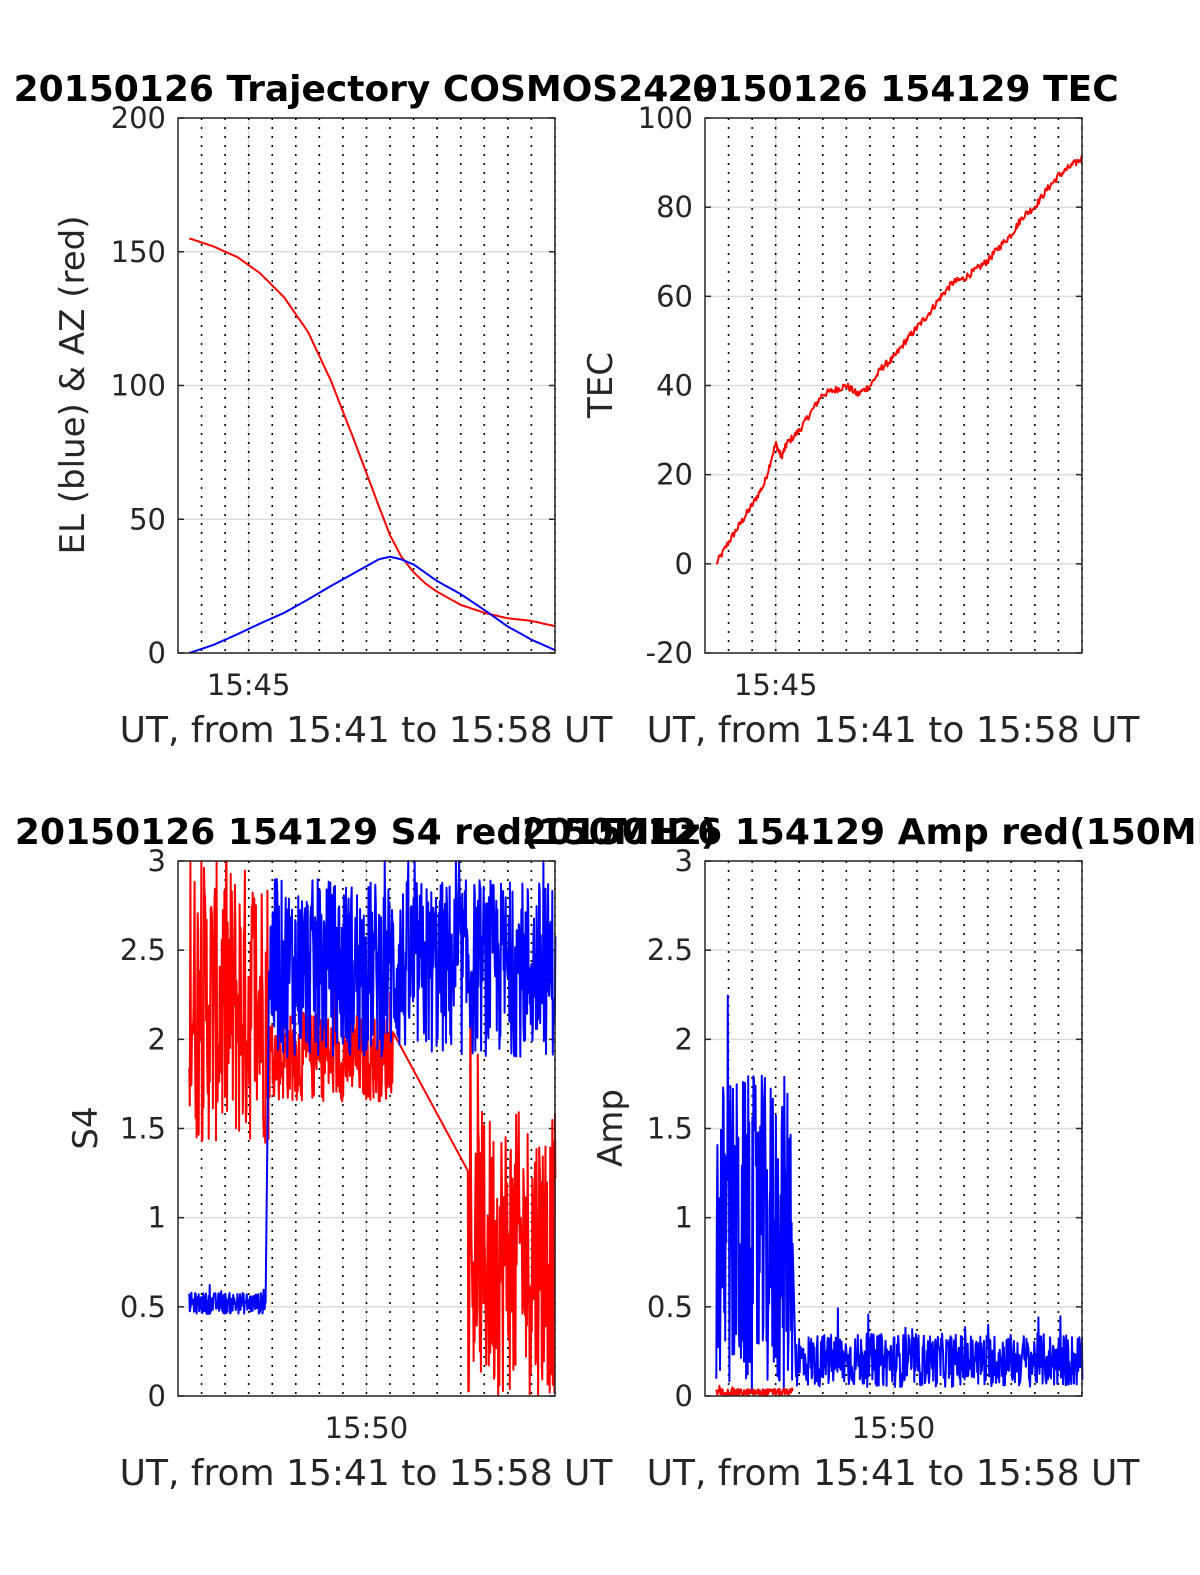  Describe the element at coordinates (674, 386) in the screenshot. I see `y-tick-label: 40` at that location.